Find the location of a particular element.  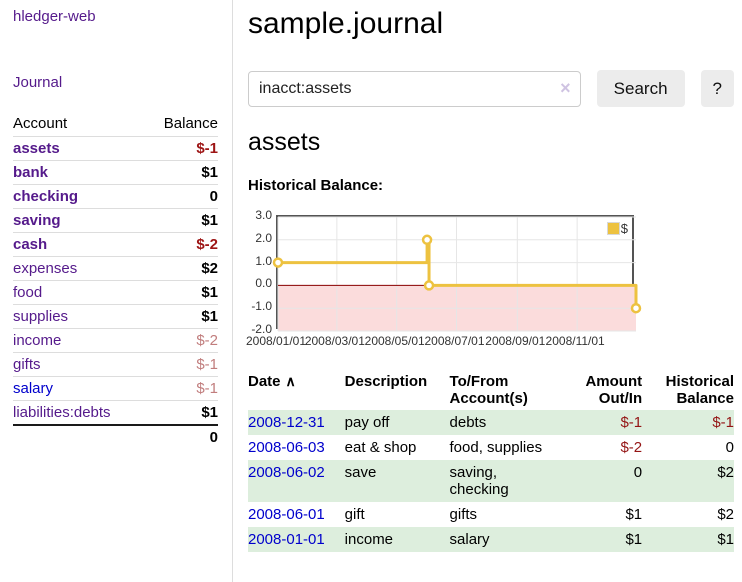

account-link-cash: cash is located at coordinates (30, 244).